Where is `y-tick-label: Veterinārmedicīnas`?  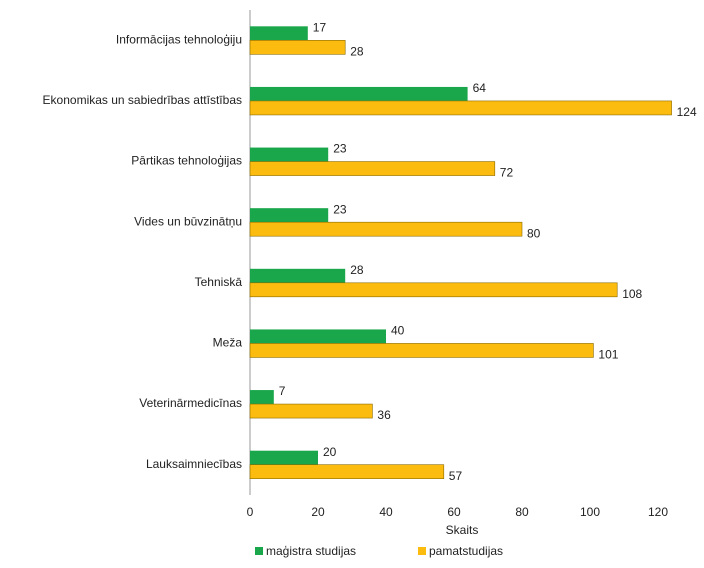 y-tick-label: Veterinārmedicīnas is located at coordinates (190, 403).